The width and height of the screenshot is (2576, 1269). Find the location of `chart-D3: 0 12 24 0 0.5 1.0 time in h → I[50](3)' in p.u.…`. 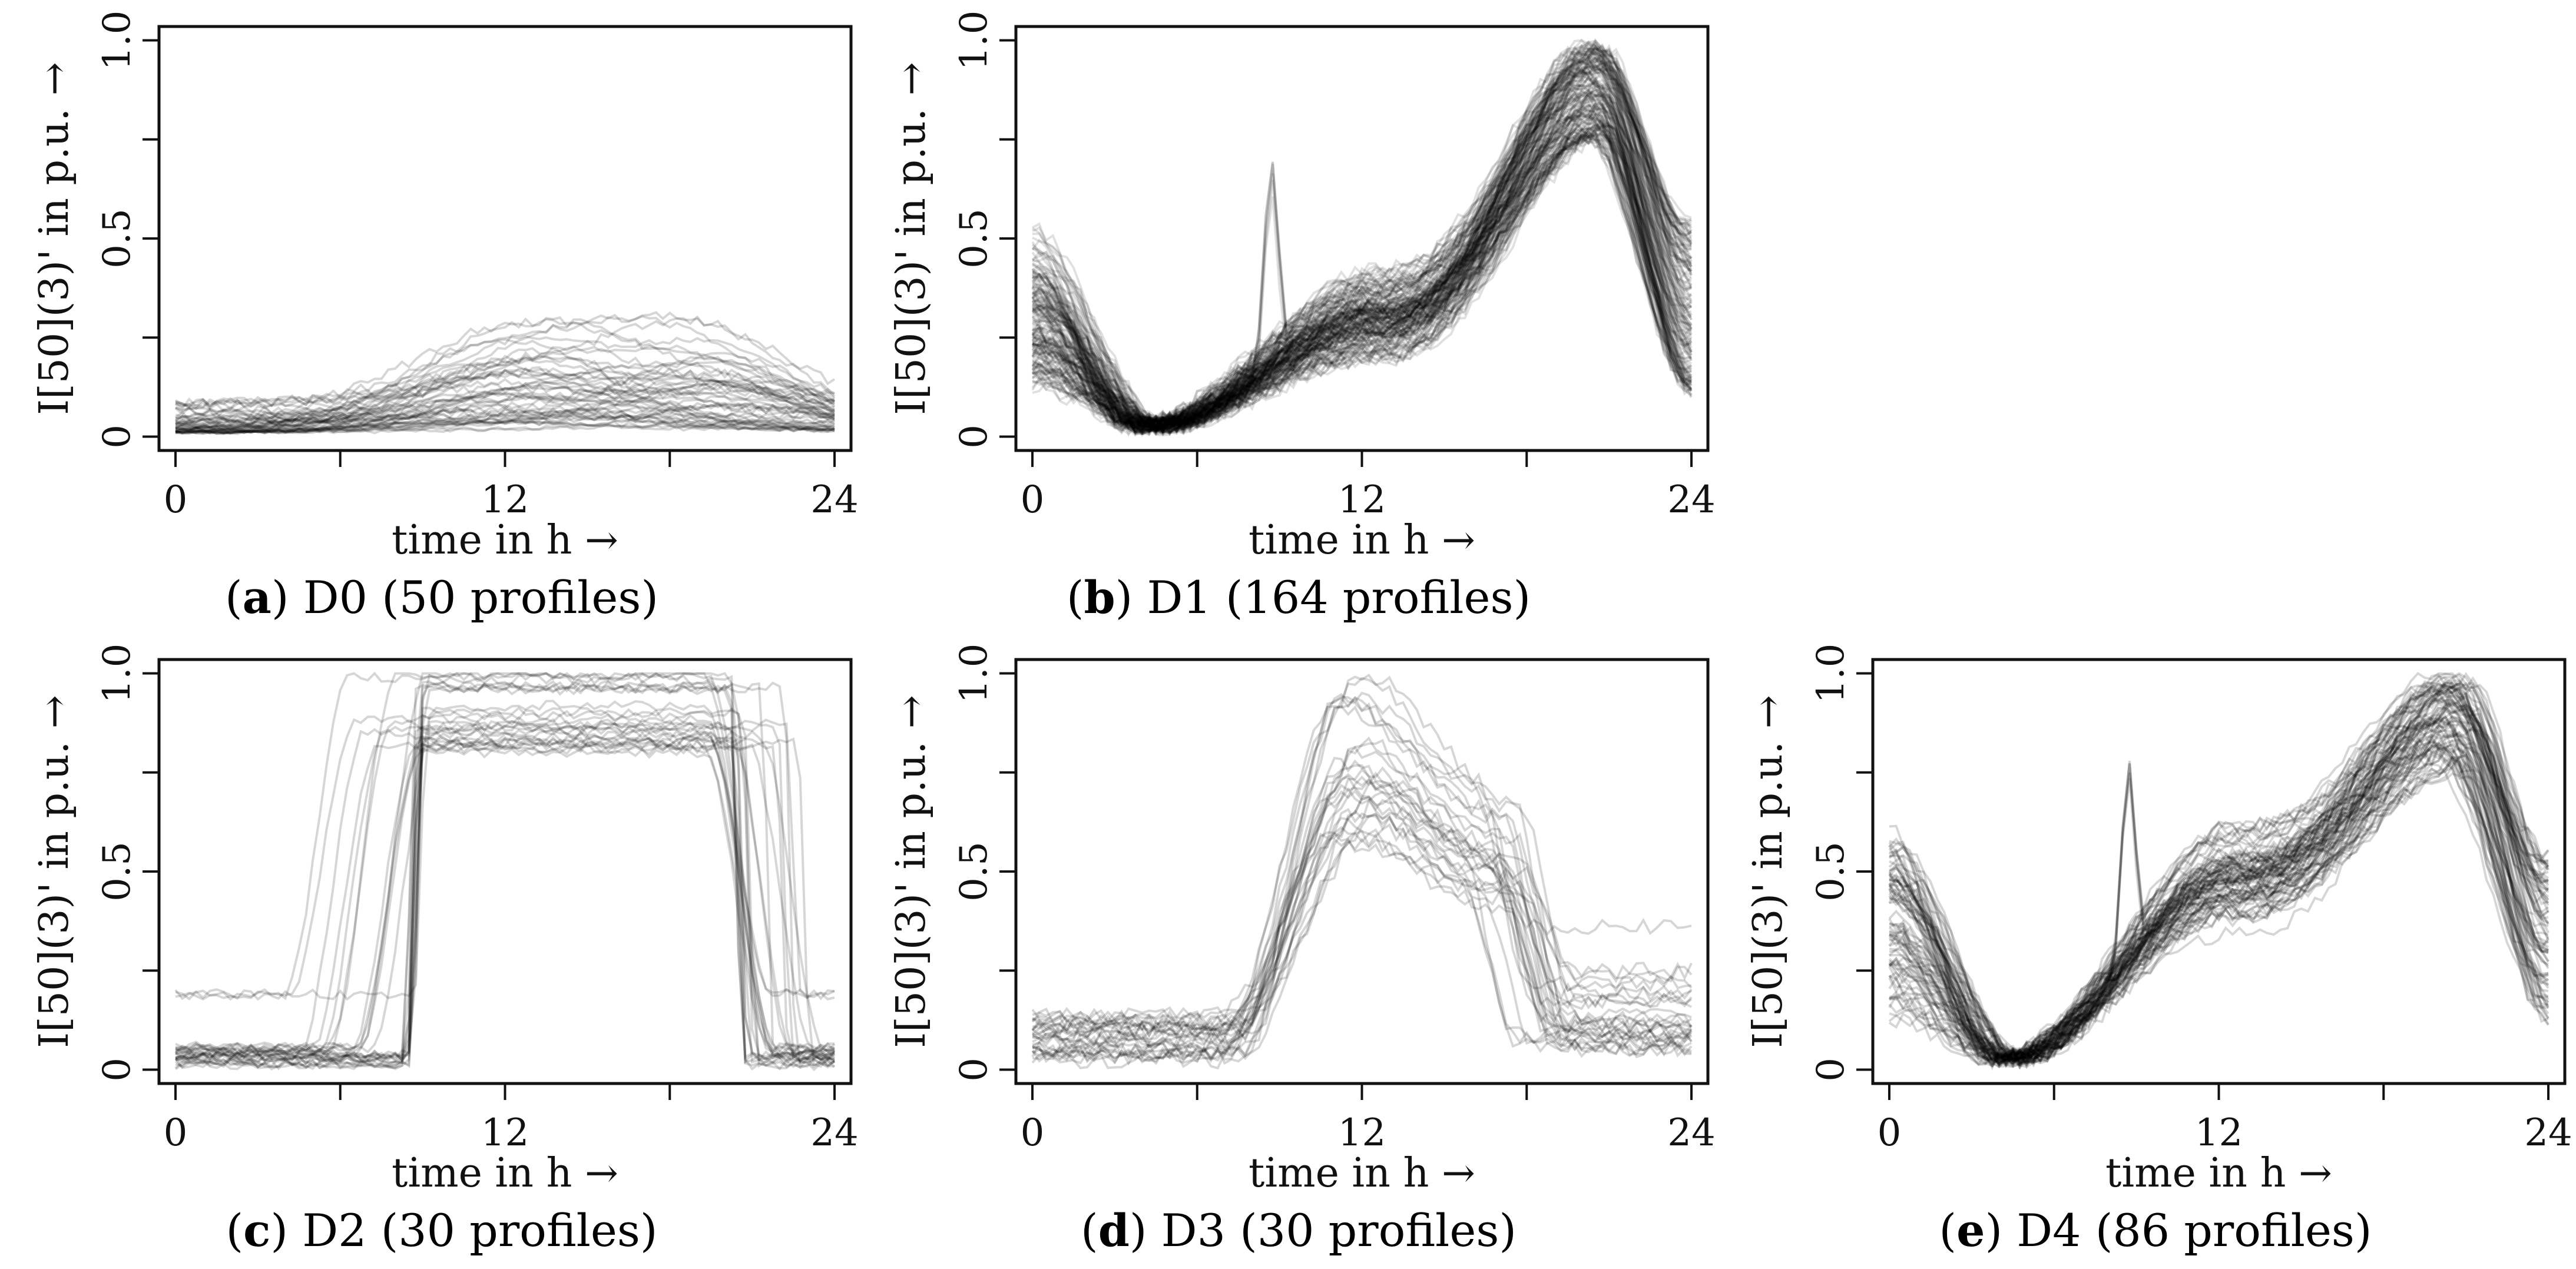

chart-D3: 0 12 24 0 0.5 1.0 time in h → I[50](3)' in p.u.… is located at coordinates (1302, 920).